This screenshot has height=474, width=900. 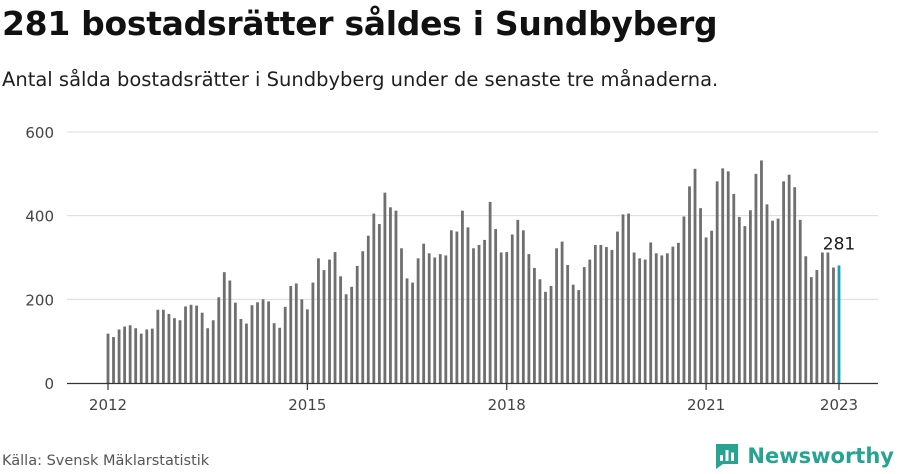 I want to click on chart-title: 281 bostadsrätter såldes i Sundbyberg, so click(x=360, y=23).